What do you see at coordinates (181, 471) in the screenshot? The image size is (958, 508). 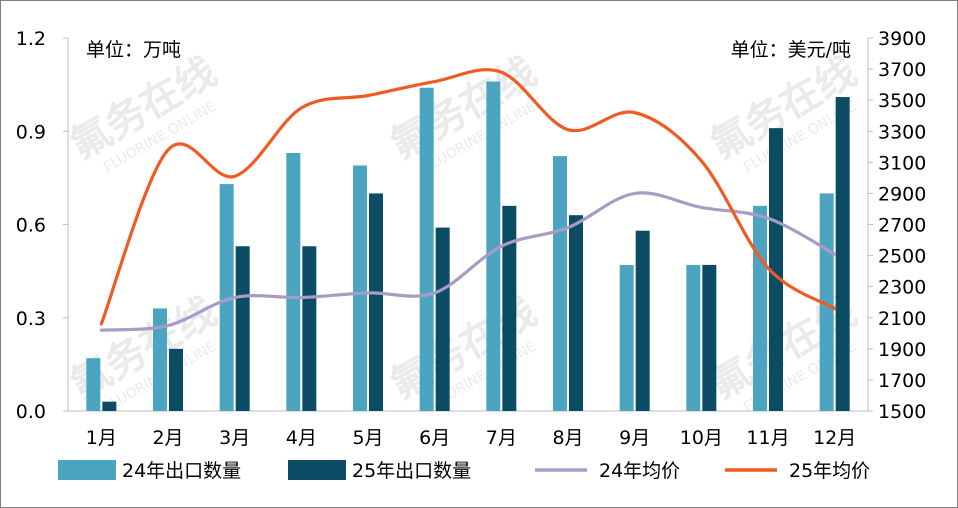 I see `legend-label: 24年出口数量` at bounding box center [181, 471].